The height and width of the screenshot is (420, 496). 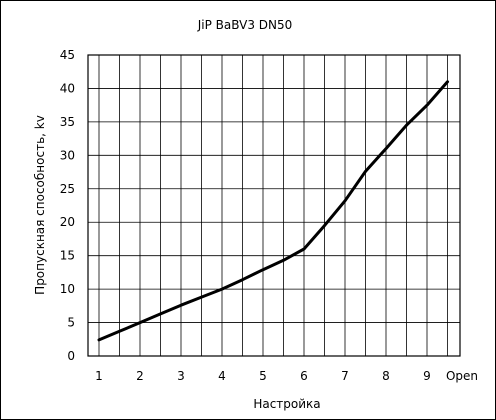 I want to click on x-tick-label: 9, so click(x=427, y=376).